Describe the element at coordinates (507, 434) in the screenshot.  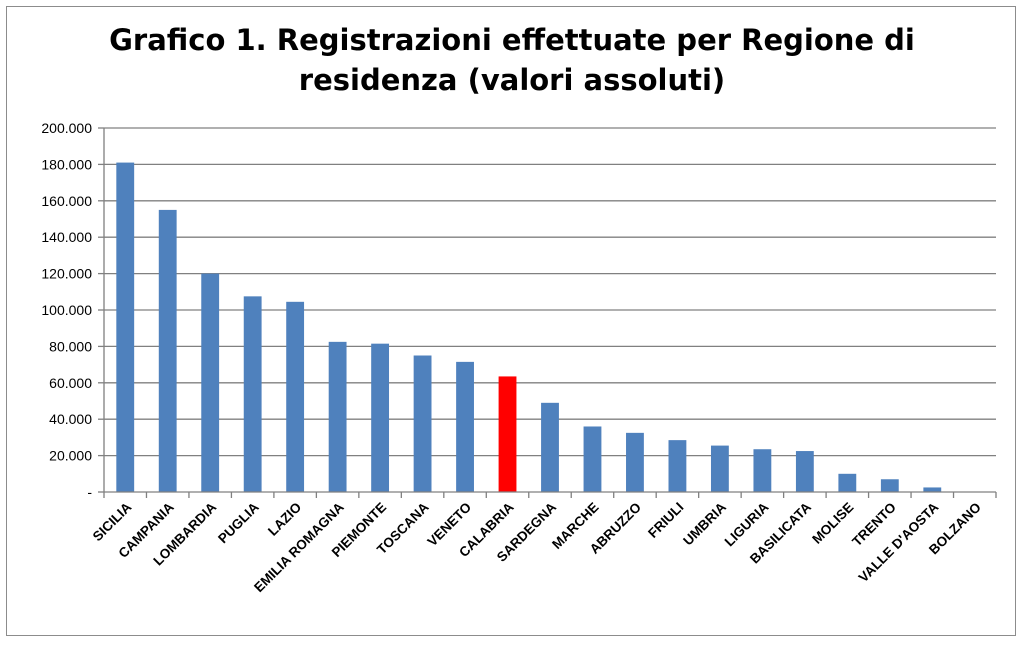
I see `bar-calabria` at that location.